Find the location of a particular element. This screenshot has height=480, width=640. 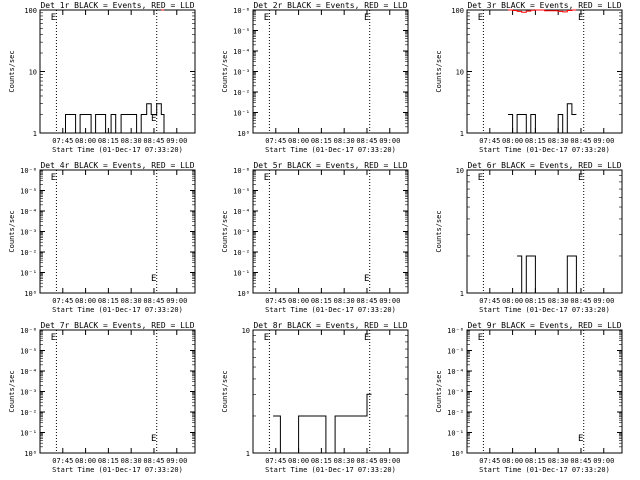

panel-title: Det 7r BLACK = Events, RED = LLD is located at coordinates (117, 325).